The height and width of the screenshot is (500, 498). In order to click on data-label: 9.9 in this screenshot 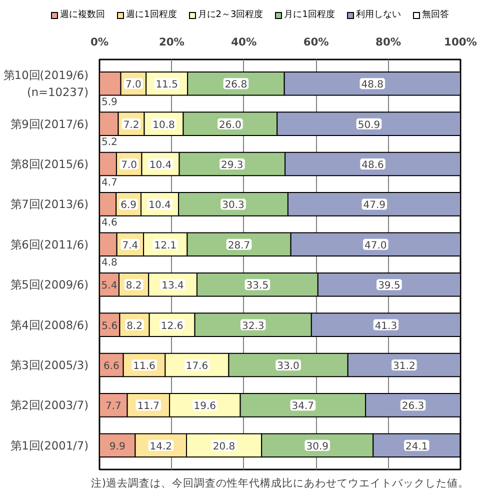, I will do `click(117, 446)`.